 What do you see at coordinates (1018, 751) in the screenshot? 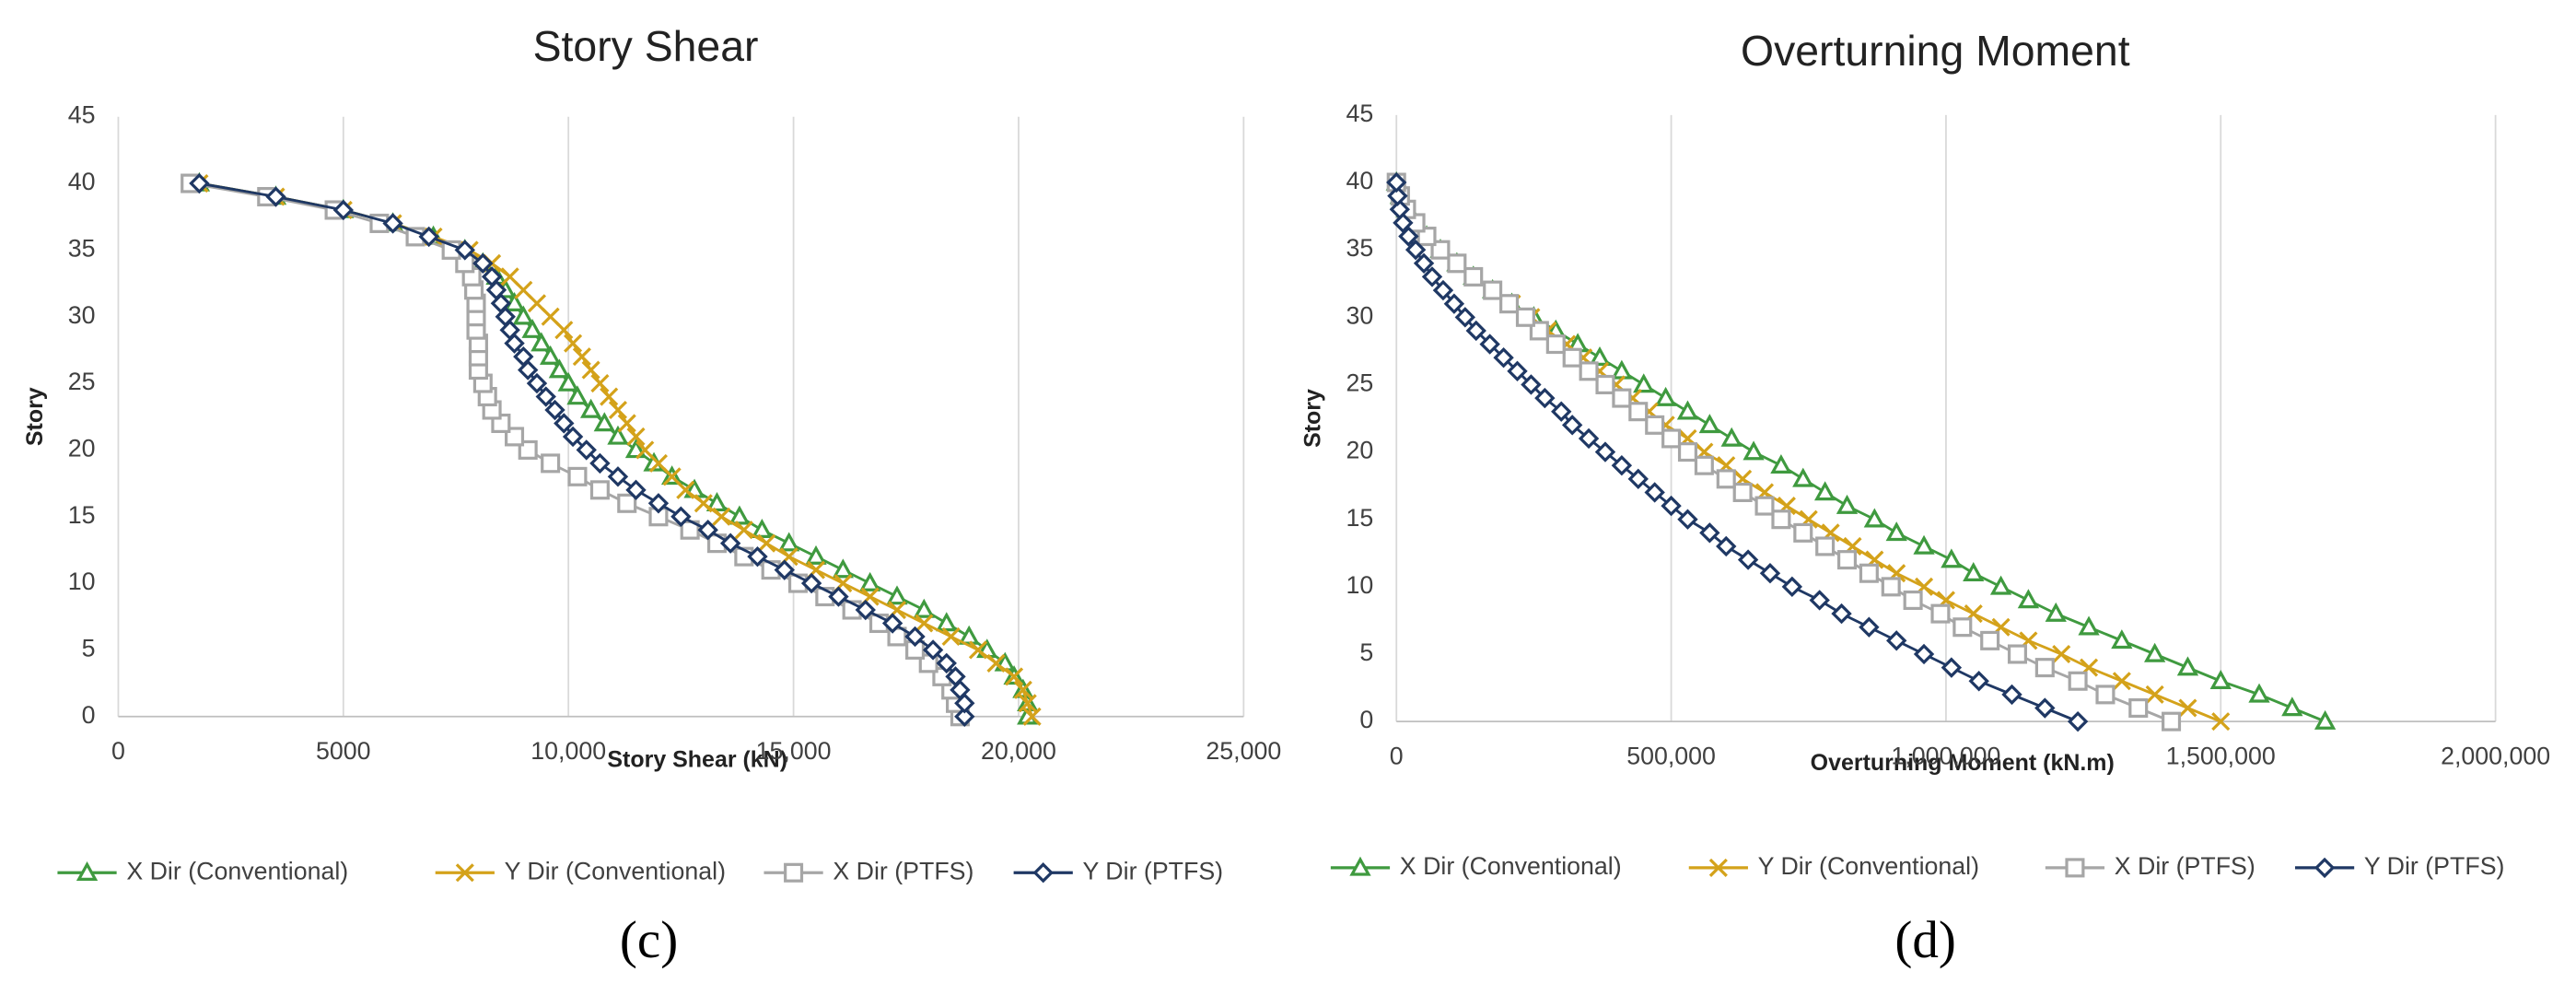
I see `x-tick-label: 20,000` at bounding box center [1018, 751].